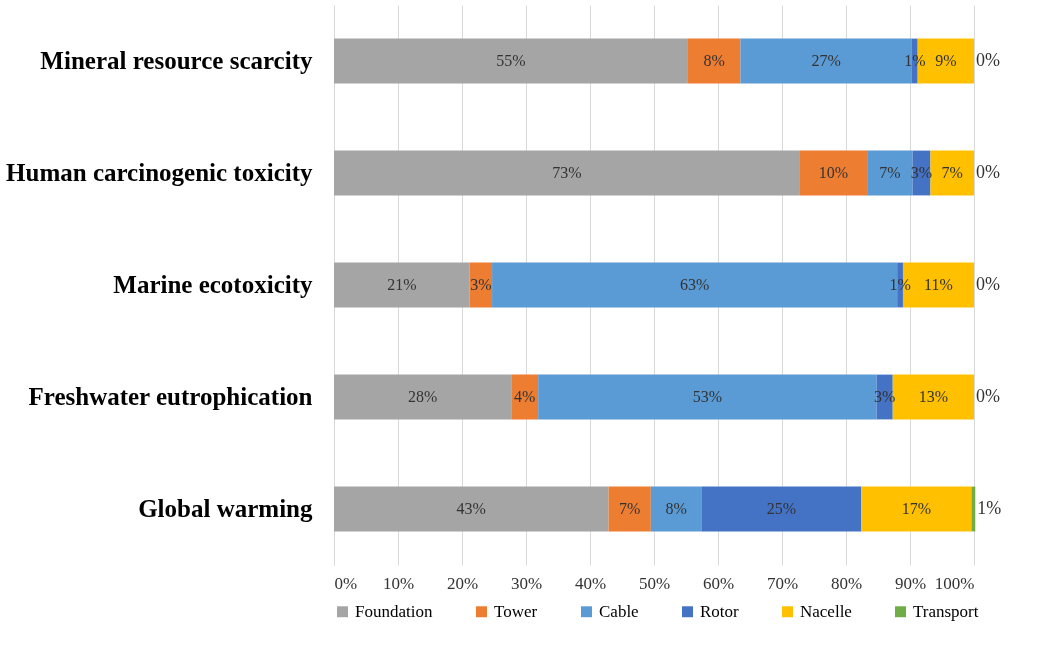  Describe the element at coordinates (654, 583) in the screenshot. I see `x-tick-label: 50%` at that location.